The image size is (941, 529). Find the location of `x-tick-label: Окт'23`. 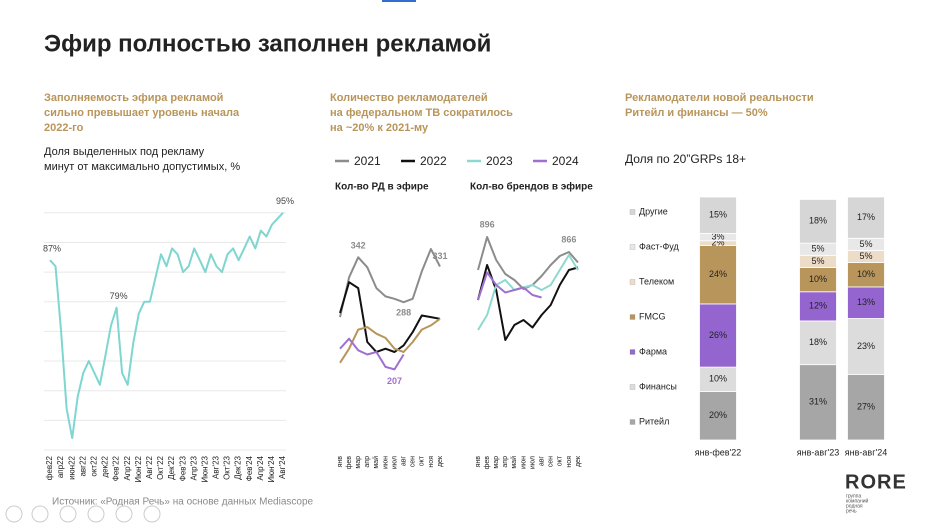

x-tick-label: Окт'23 is located at coordinates (227, 467).